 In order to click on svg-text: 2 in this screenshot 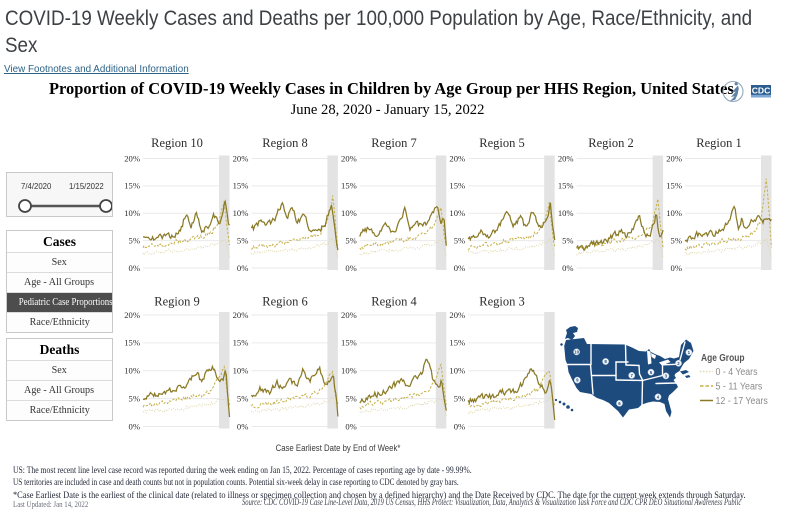, I will do `click(678, 363)`.